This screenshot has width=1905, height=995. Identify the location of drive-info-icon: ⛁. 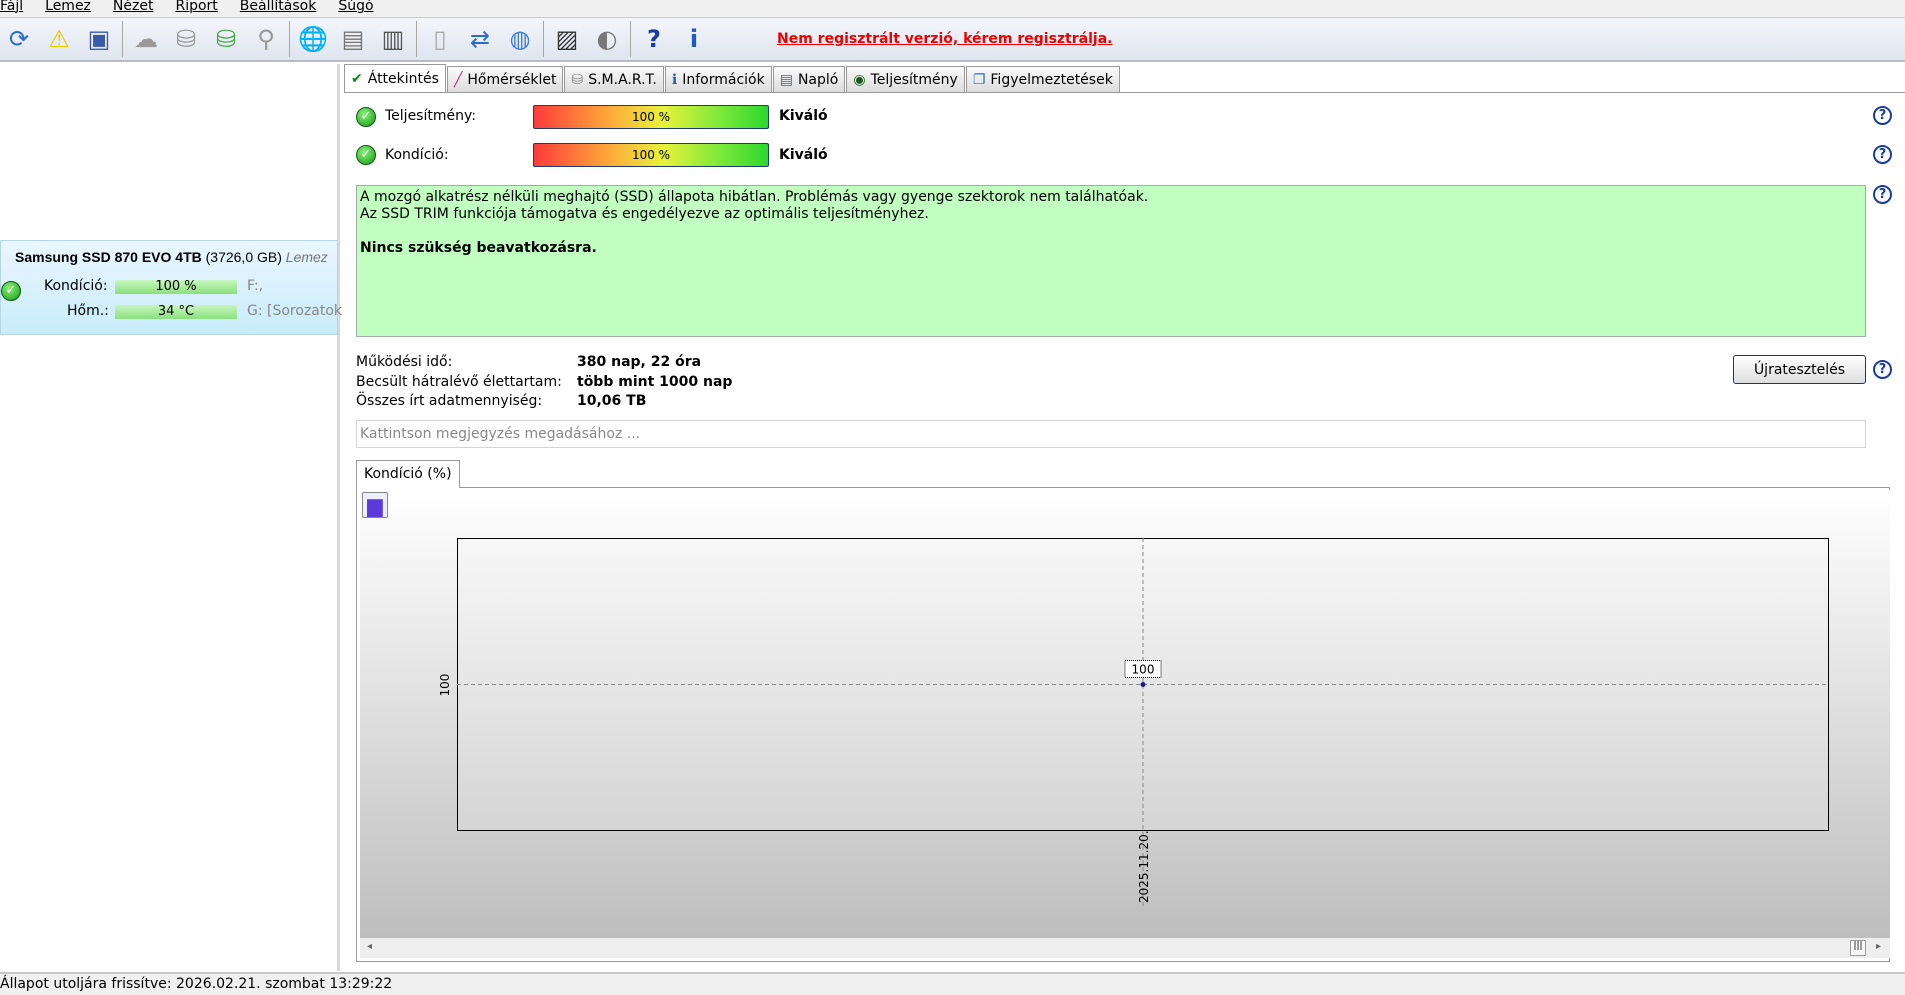
(186, 39).